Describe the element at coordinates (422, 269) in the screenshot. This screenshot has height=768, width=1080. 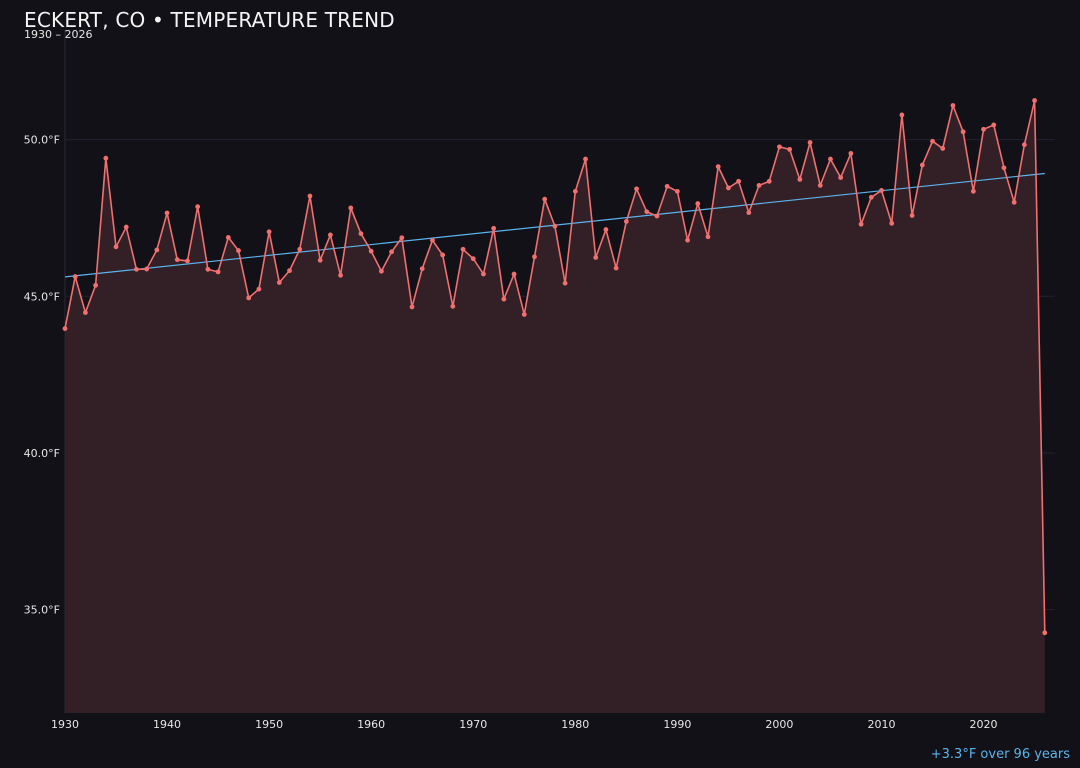
I see `data-point-1965` at that location.